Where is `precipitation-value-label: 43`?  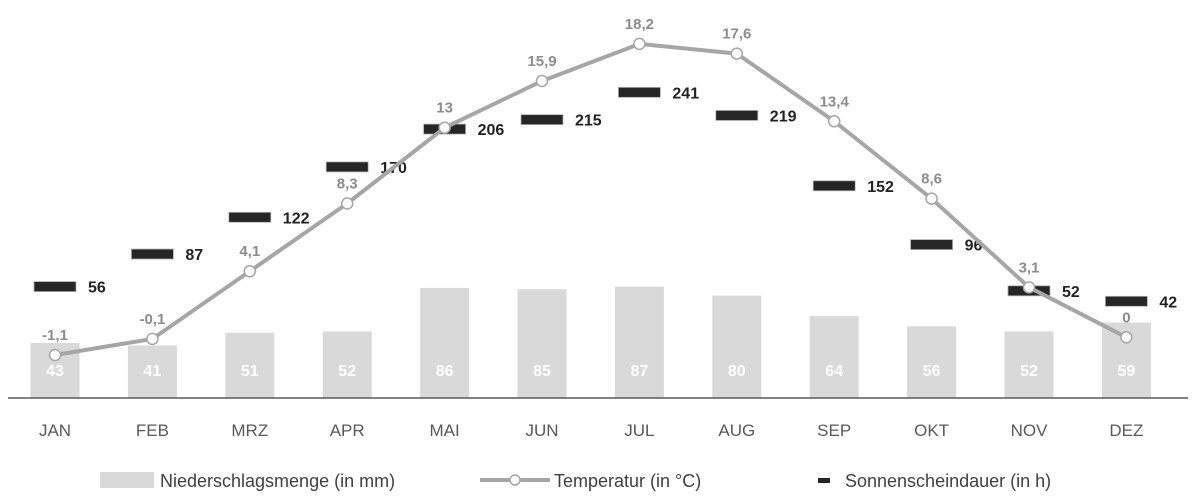 precipitation-value-label: 43 is located at coordinates (55, 371).